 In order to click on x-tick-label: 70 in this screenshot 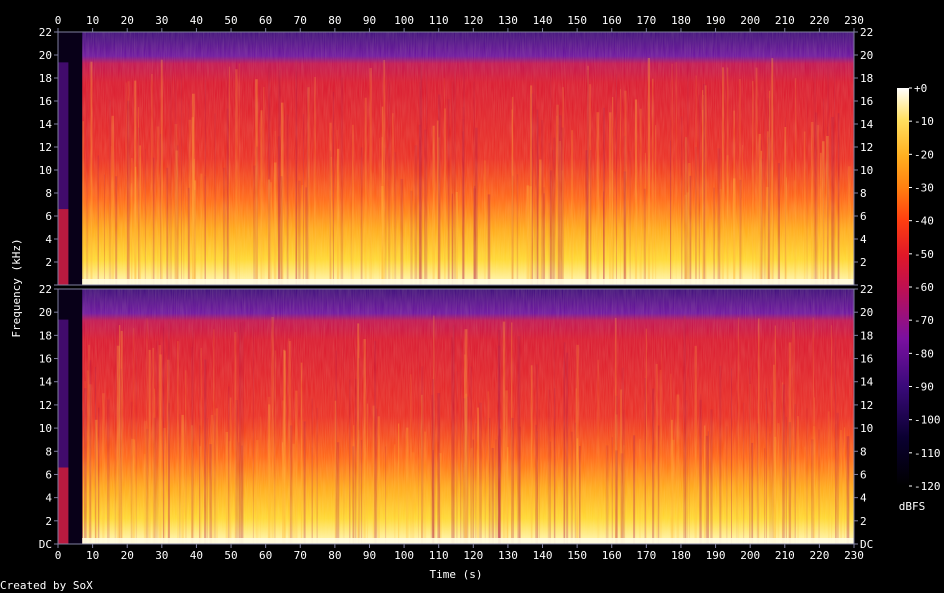, I will do `click(300, 20)`.